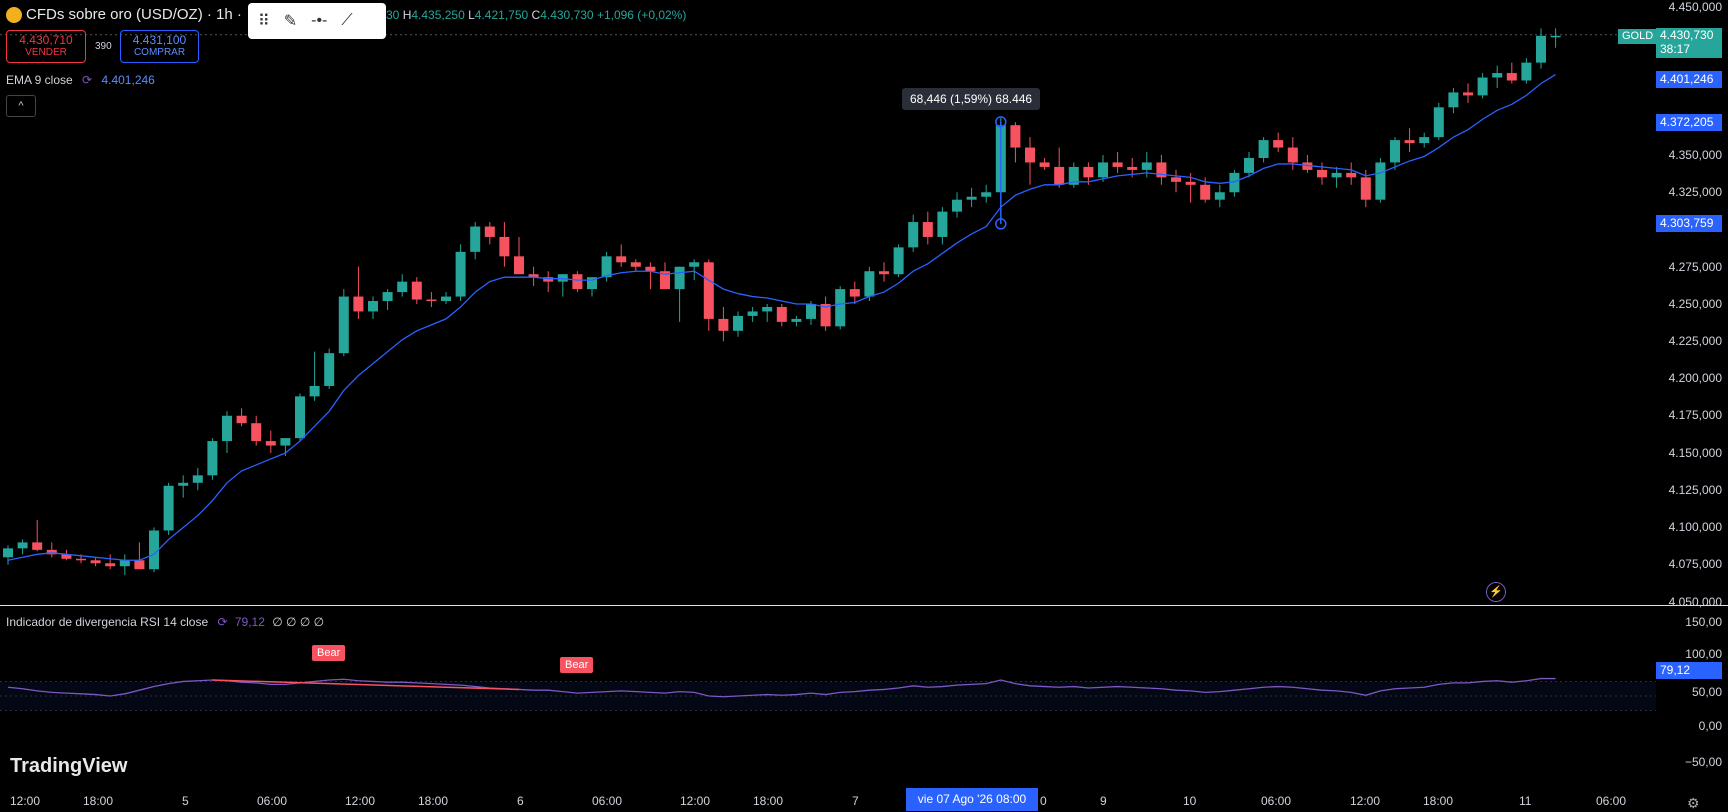 This screenshot has width=1728, height=812. I want to click on rsi-tick: 150,00, so click(1703, 622).